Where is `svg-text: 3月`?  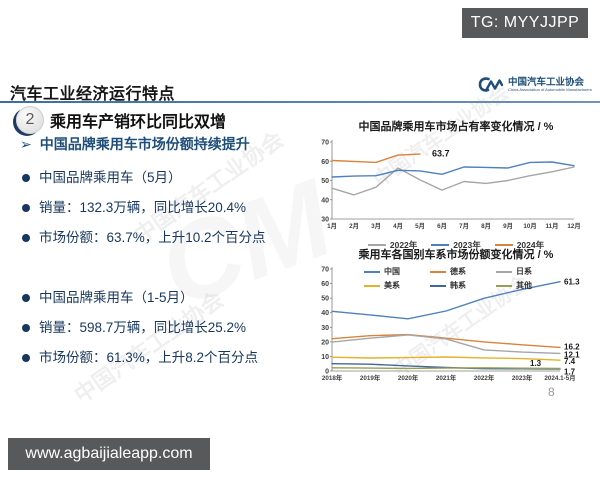
svg-text: 3月 is located at coordinates (376, 226).